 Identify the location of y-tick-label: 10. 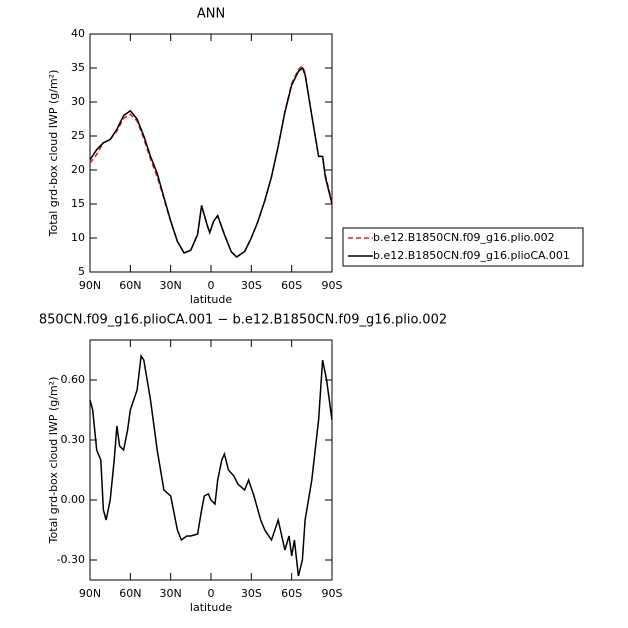
(78, 237).